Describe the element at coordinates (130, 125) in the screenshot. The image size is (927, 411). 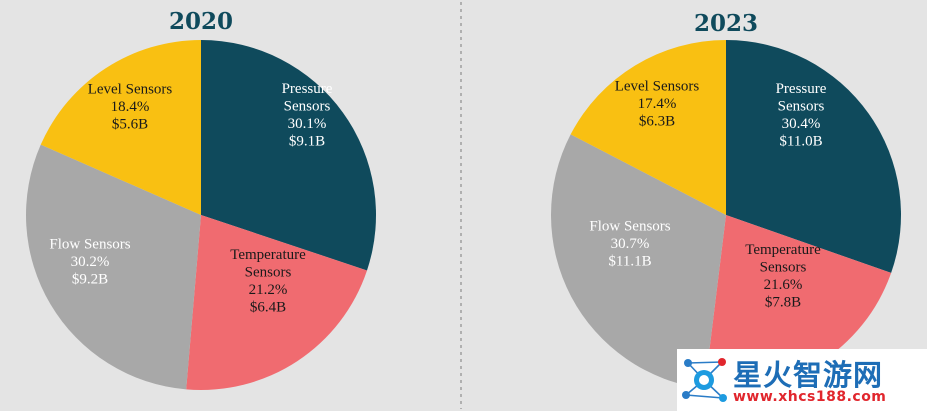
I see `slice-value: $5.6B` at that location.